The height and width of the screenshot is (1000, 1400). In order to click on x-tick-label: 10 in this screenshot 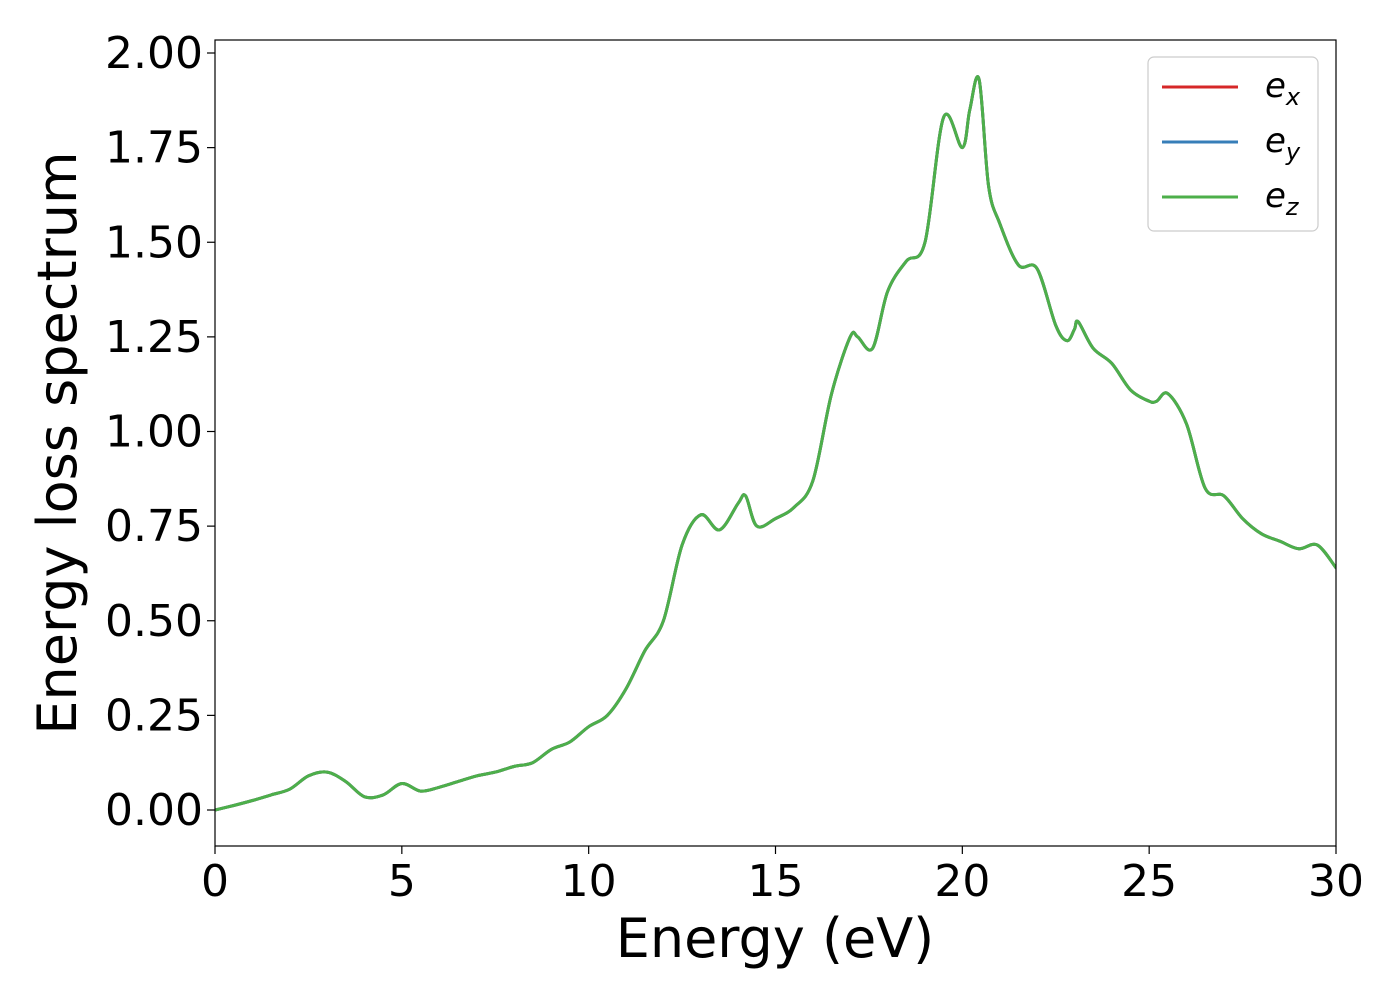, I will do `click(589, 881)`.